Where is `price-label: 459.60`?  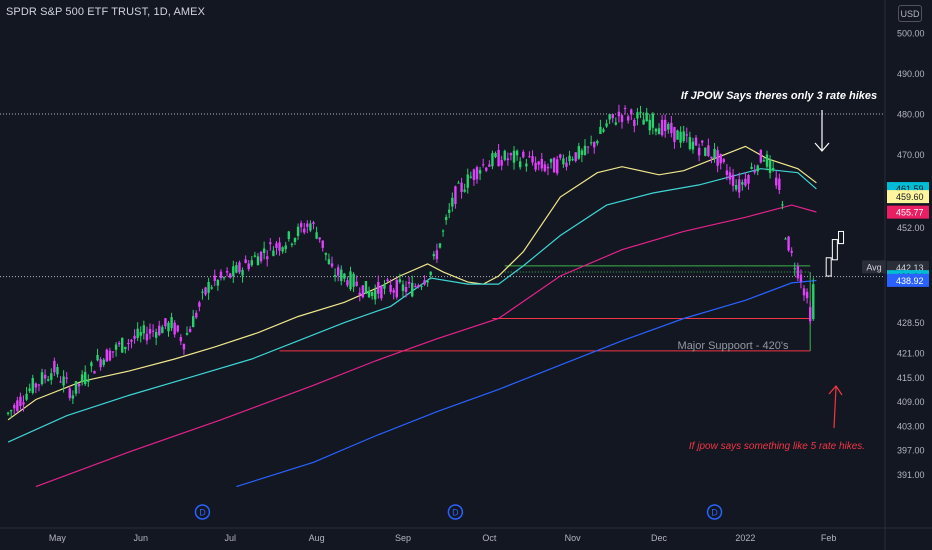
price-label: 459.60 is located at coordinates (910, 197).